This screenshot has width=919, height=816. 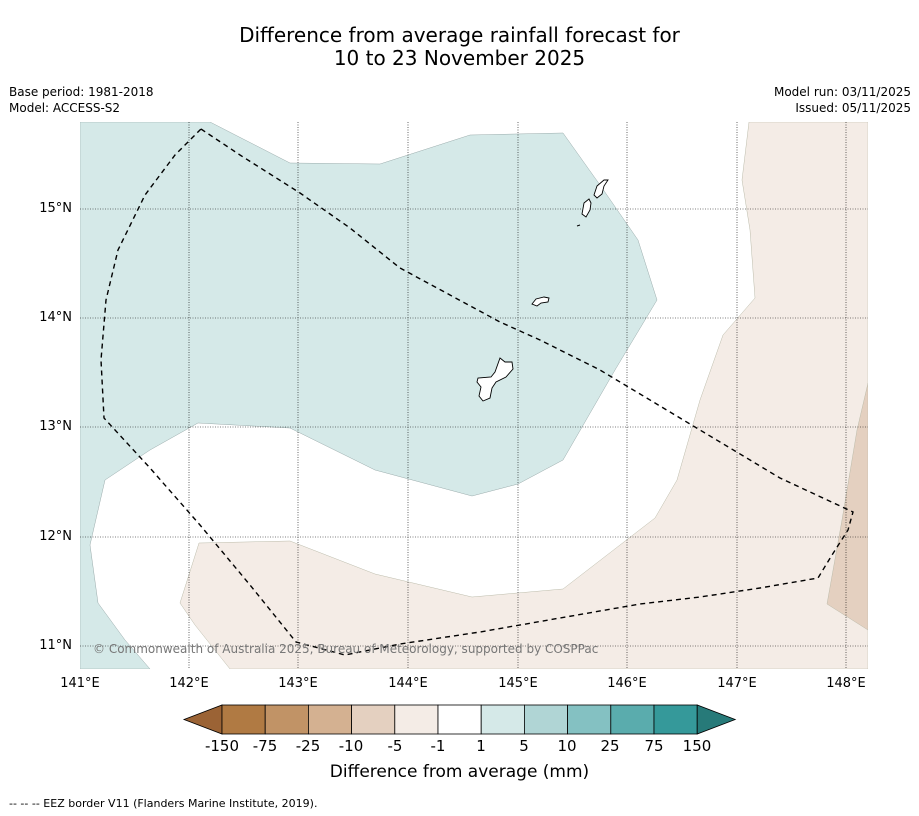 What do you see at coordinates (578, 225) in the screenshot?
I see `island-farallon-de-medinilla` at bounding box center [578, 225].